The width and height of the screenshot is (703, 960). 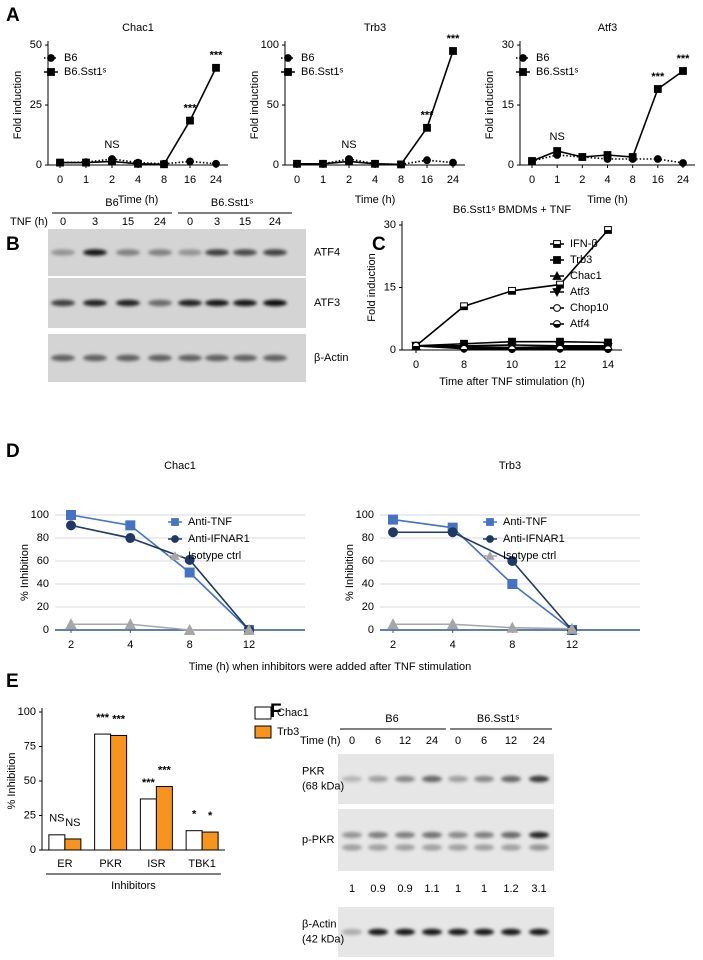 What do you see at coordinates (133, 886) in the screenshot?
I see `x-axis-label: Inhibitors` at bounding box center [133, 886].